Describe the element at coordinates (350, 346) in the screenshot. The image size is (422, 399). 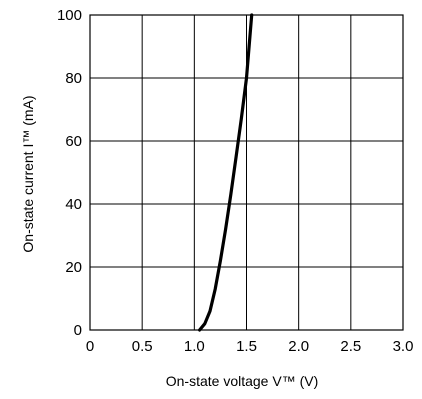
I see `x-tick-label-5: 2.5` at that location.